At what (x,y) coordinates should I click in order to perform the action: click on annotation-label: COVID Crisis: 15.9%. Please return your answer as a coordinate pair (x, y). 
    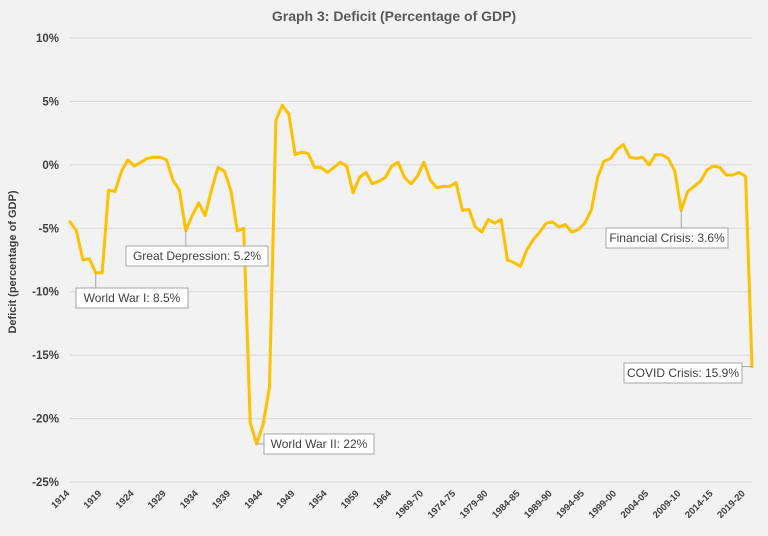
    Looking at the image, I should click on (683, 373).